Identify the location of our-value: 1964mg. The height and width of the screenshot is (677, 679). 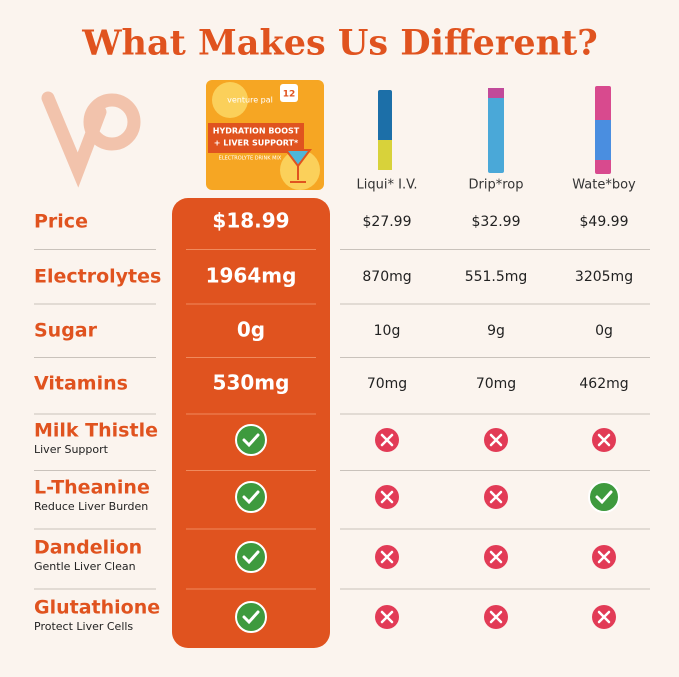
(251, 276).